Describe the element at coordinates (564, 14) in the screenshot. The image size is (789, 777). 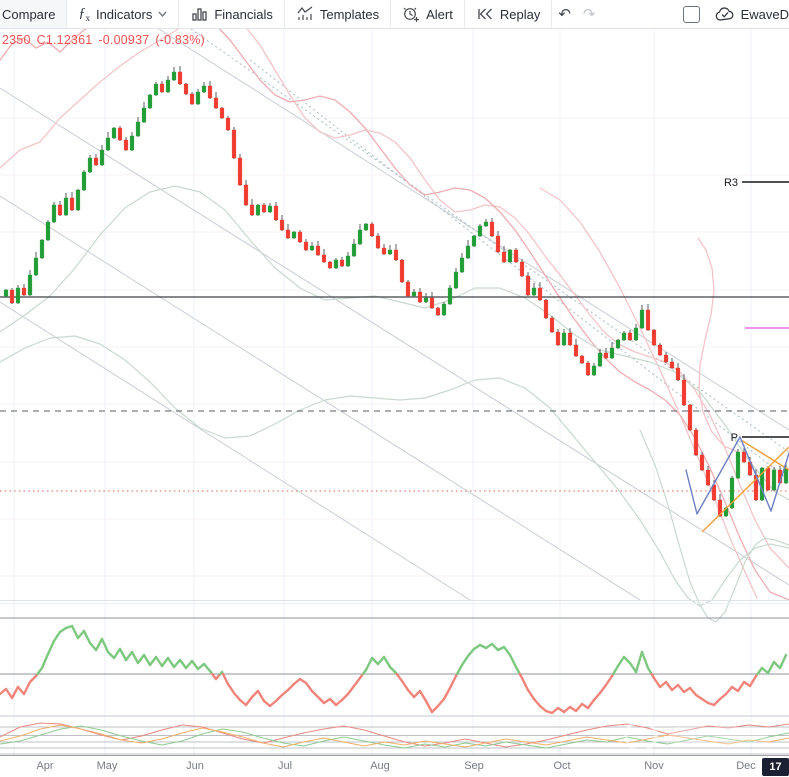
I see `undo-button: ↶` at that location.